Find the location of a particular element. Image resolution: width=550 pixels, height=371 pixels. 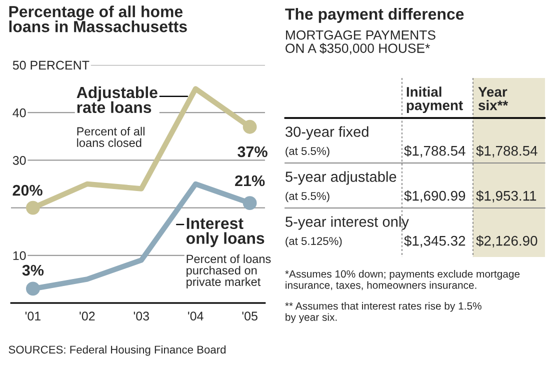

annotation: Percent of loans purchased on private market is located at coordinates (228, 271).